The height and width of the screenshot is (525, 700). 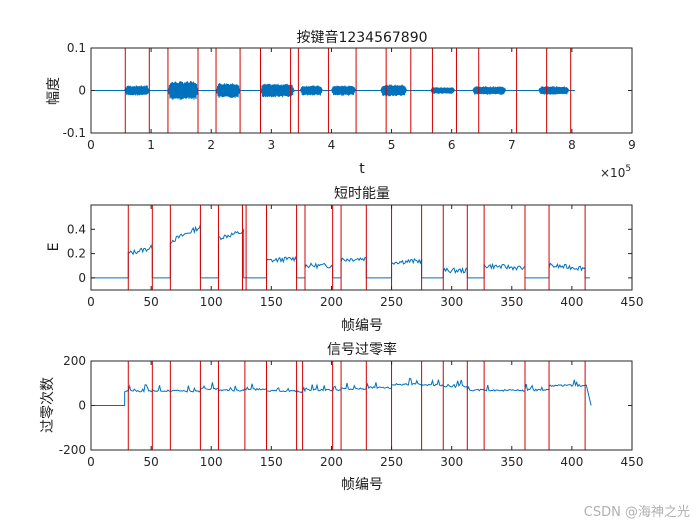 I want to click on x-tick-label: 4, so click(x=332, y=145).